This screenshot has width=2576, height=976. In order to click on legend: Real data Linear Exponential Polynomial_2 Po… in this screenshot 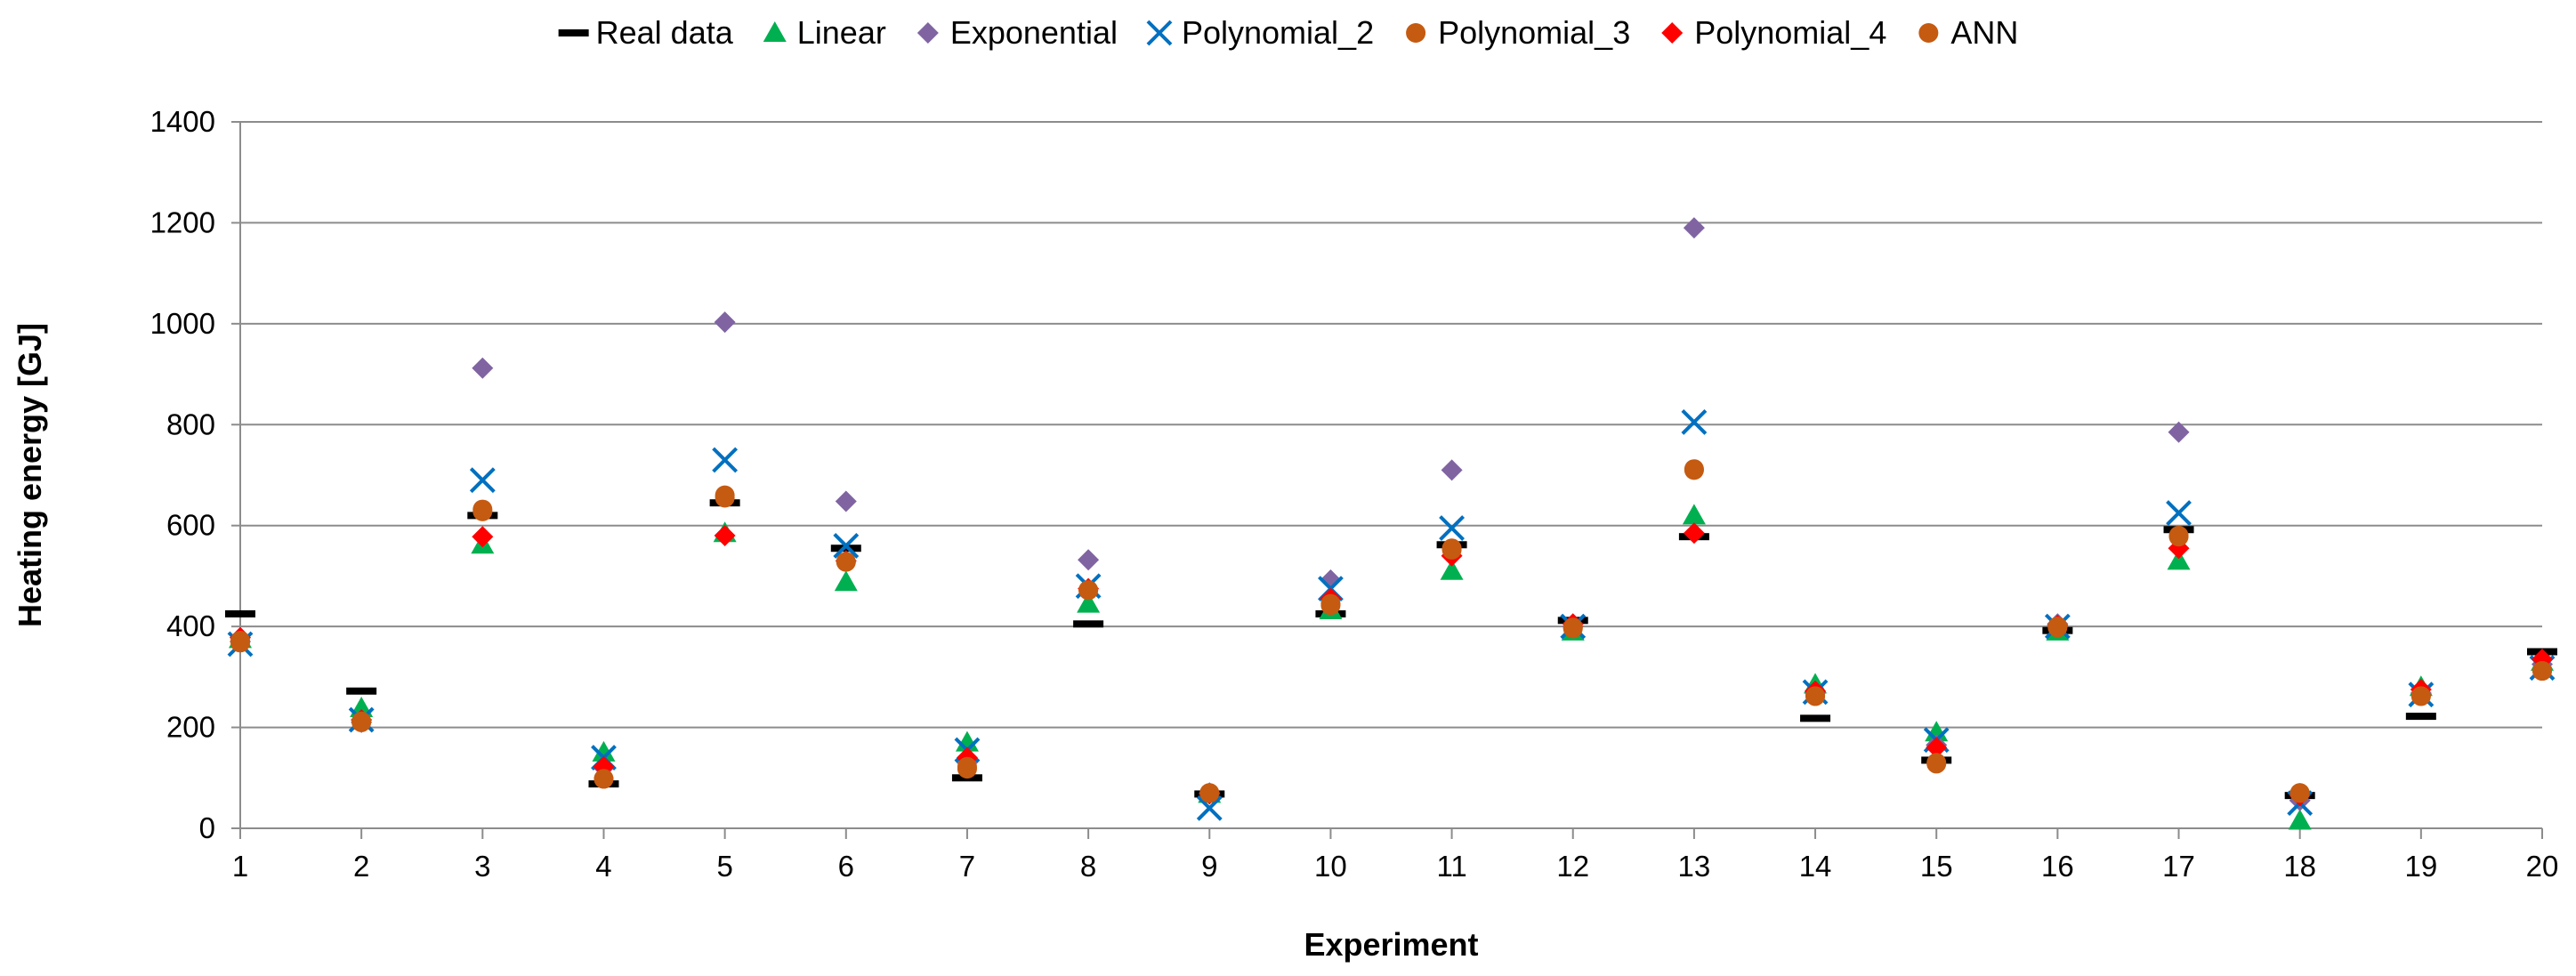, I will do `click(1288, 32)`.